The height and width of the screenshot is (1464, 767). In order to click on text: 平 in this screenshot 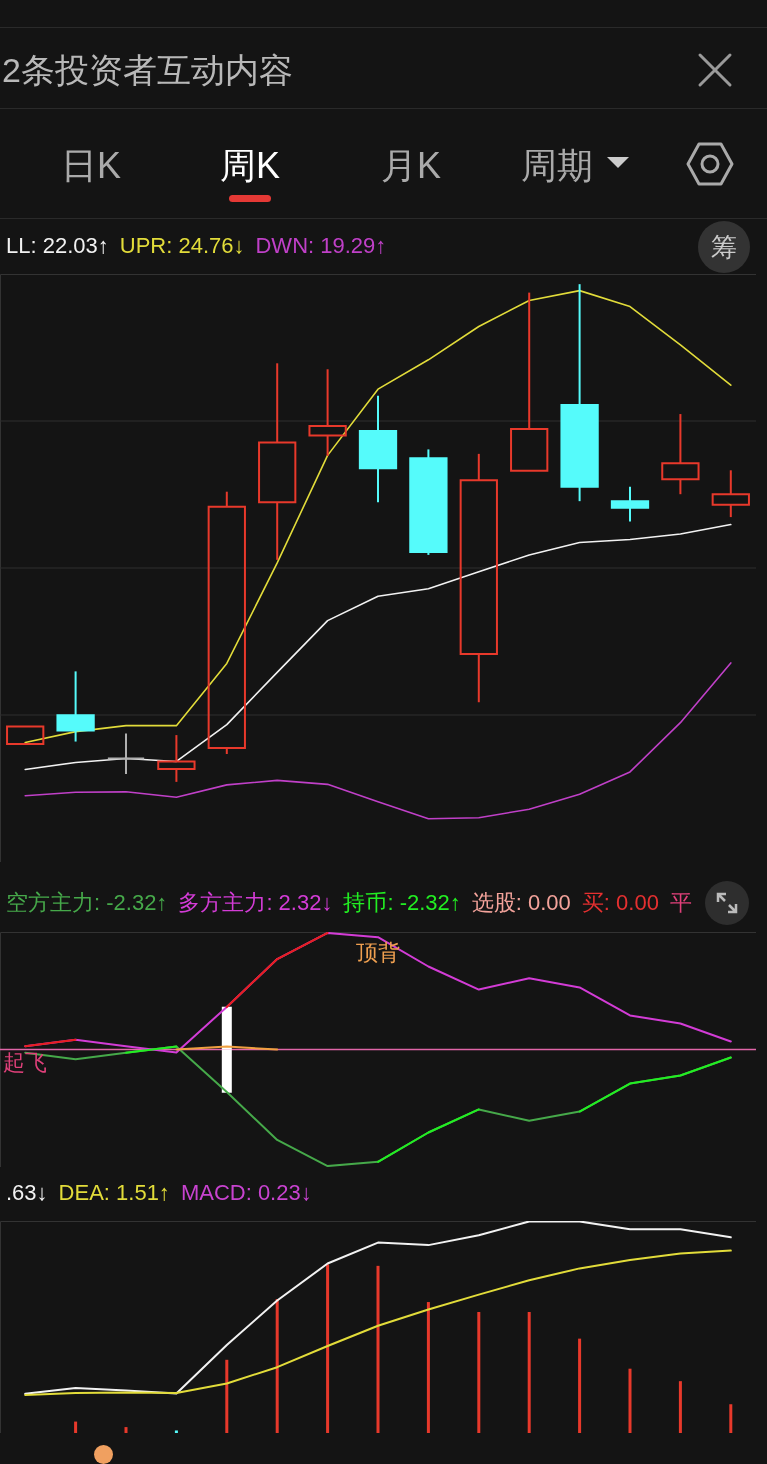, I will do `click(680, 903)`.